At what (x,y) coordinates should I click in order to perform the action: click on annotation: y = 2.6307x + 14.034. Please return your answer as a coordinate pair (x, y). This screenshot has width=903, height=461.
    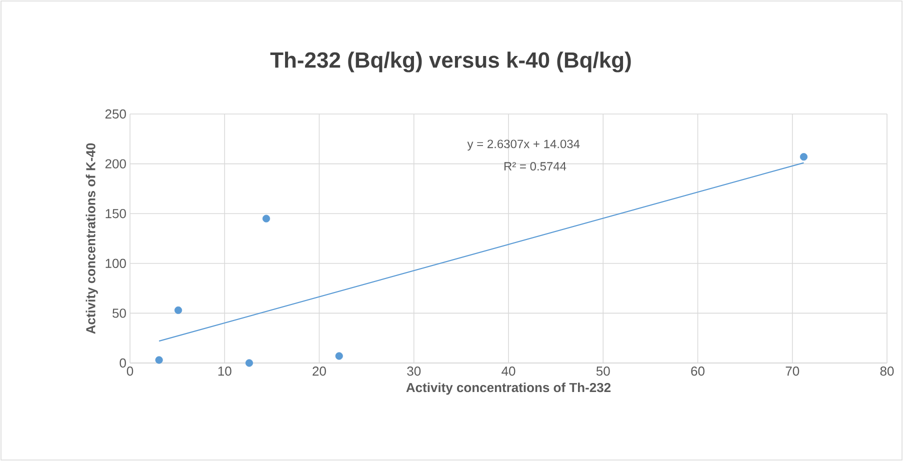
    Looking at the image, I should click on (523, 145).